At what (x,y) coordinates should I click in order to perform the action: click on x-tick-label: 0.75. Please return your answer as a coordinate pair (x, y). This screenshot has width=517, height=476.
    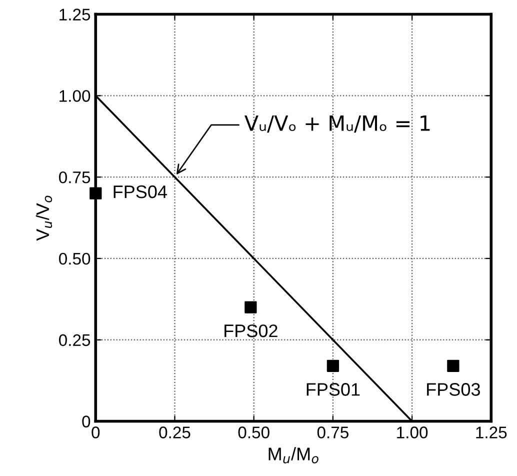
    Looking at the image, I should click on (332, 432).